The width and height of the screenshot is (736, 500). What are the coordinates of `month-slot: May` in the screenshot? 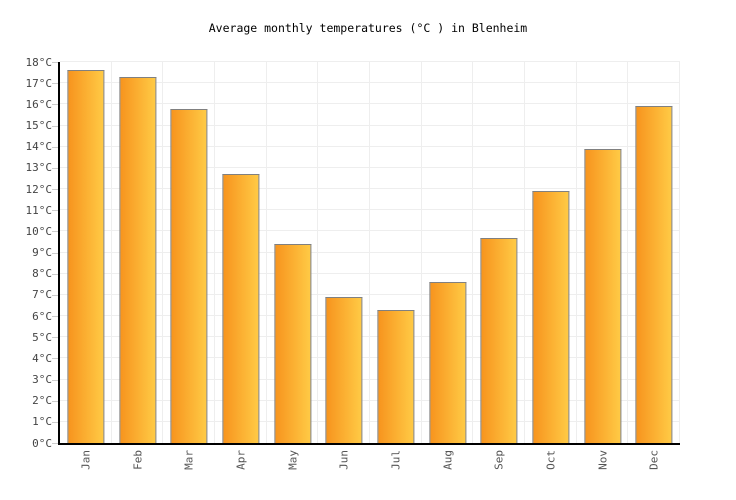 It's located at (293, 266).